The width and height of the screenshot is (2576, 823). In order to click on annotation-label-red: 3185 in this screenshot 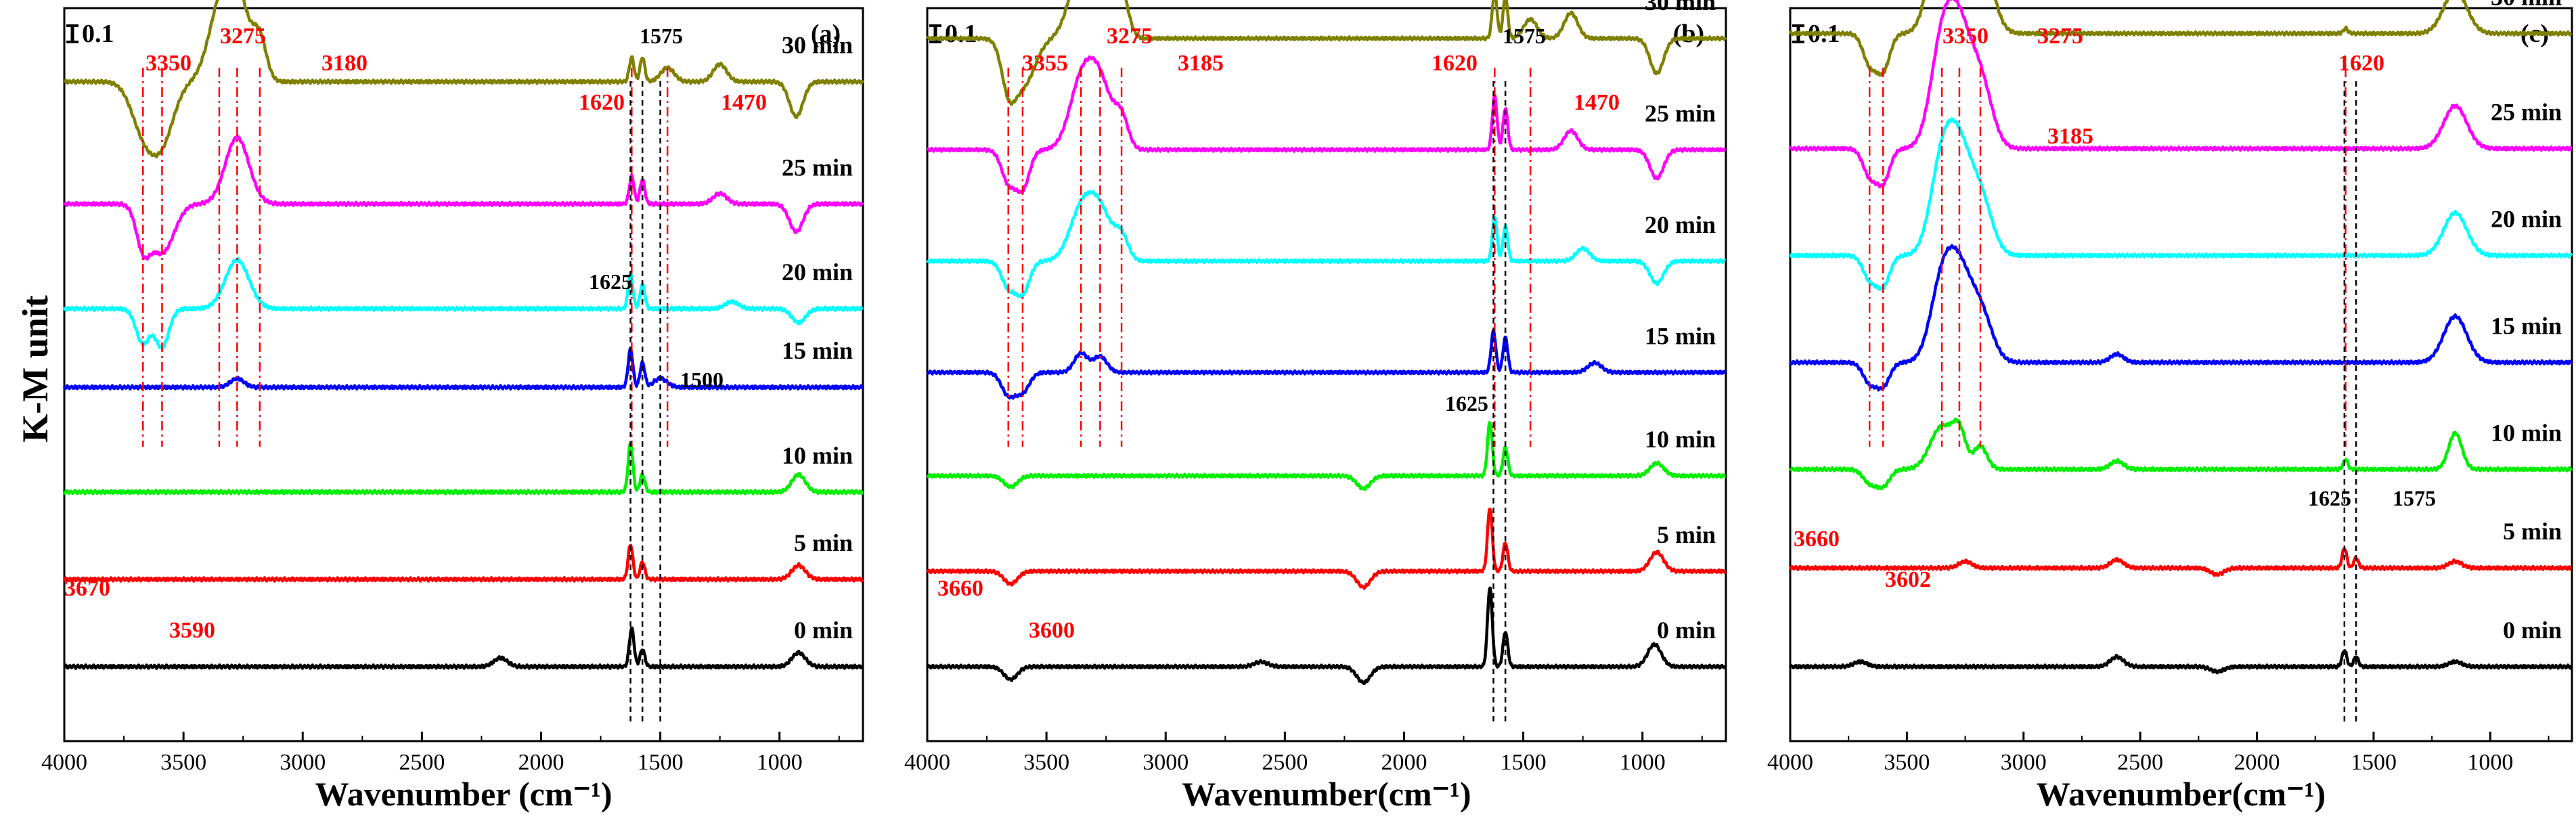, I will do `click(1201, 64)`.